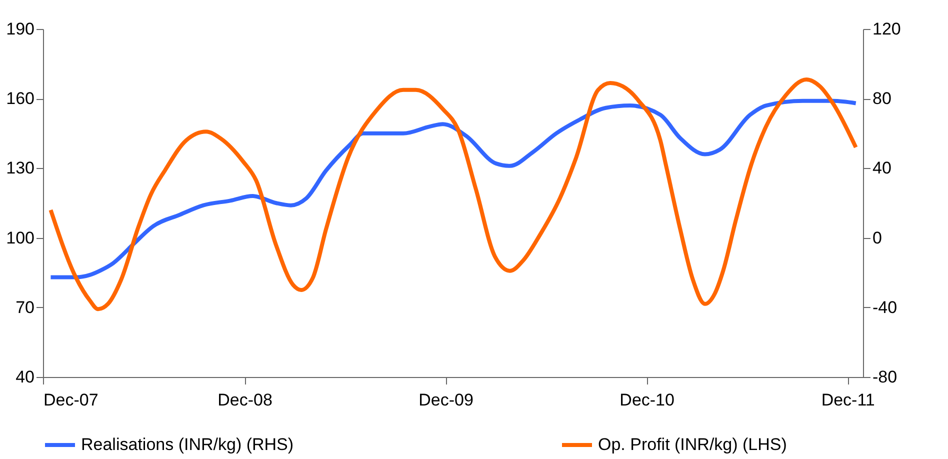 Image resolution: width=948 pixels, height=459 pixels. I want to click on legend-label: Op. Profit (INR/kg) (LHS), so click(692, 444).